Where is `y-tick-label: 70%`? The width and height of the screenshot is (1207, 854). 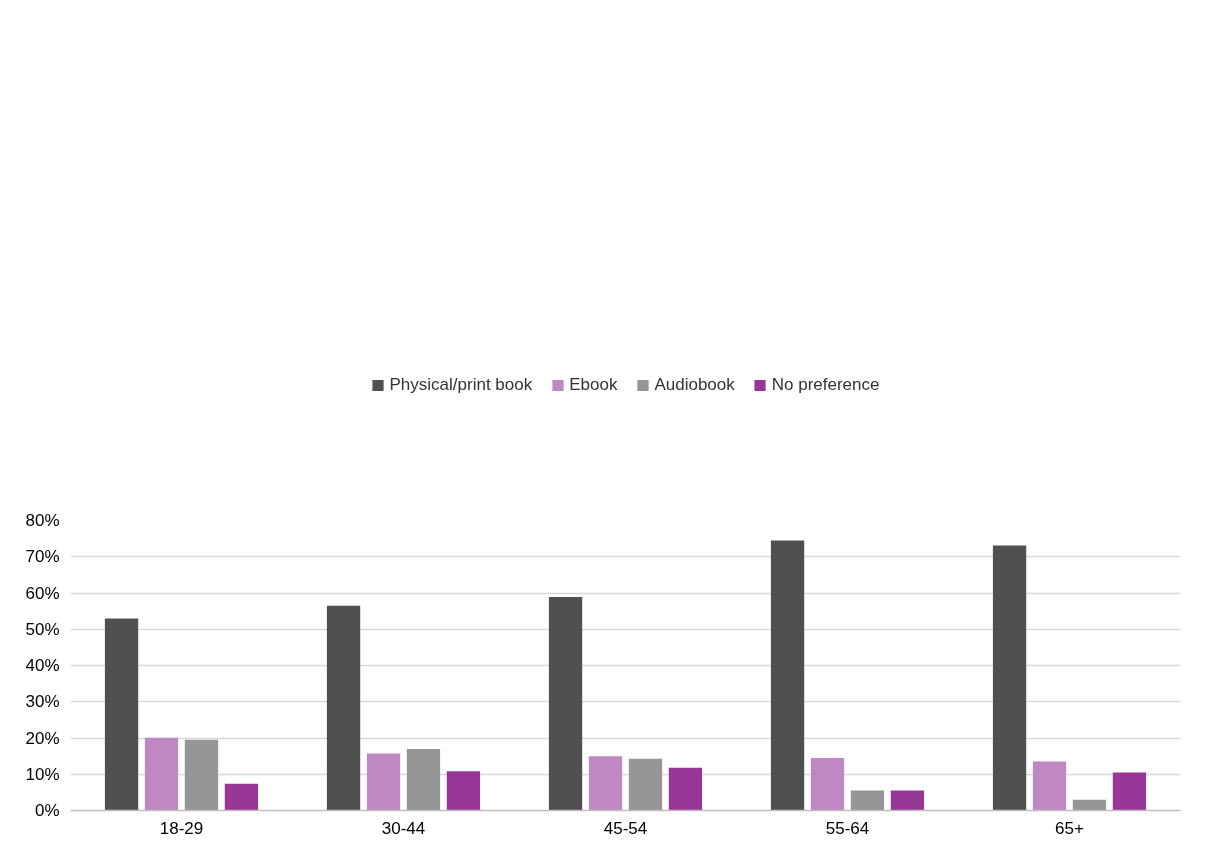
y-tick-label: 70% is located at coordinates (42, 557).